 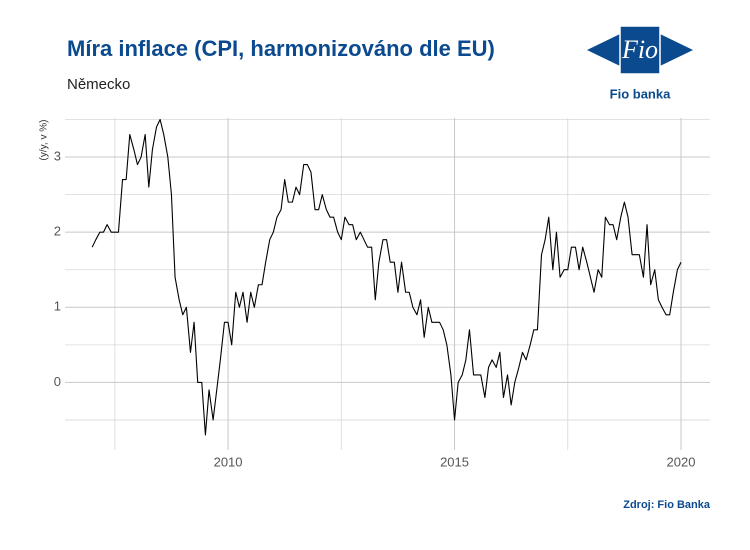 I want to click on logo-frame, so click(x=640, y=50).